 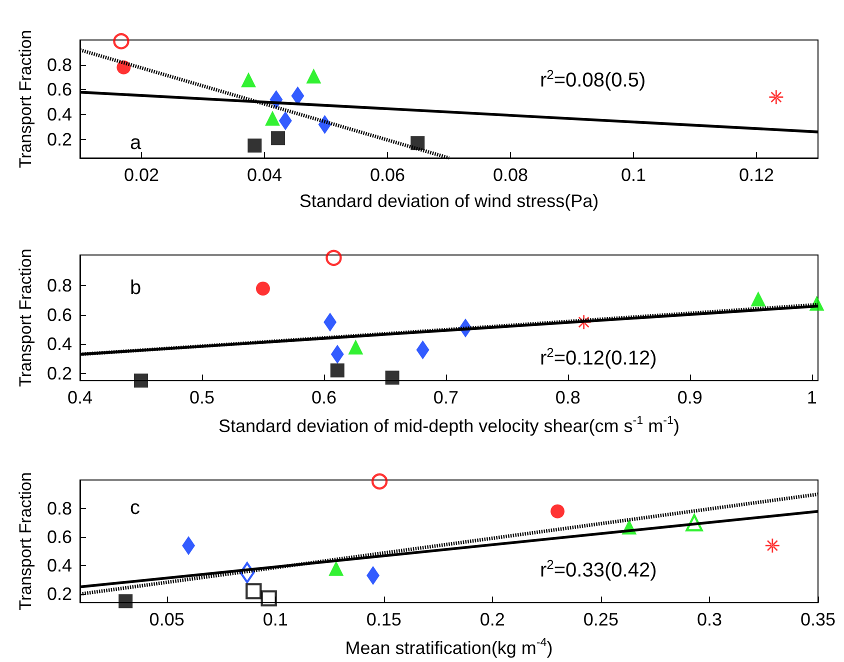 What do you see at coordinates (567, 398) in the screenshot?
I see `x-tick-label: 0.8` at bounding box center [567, 398].